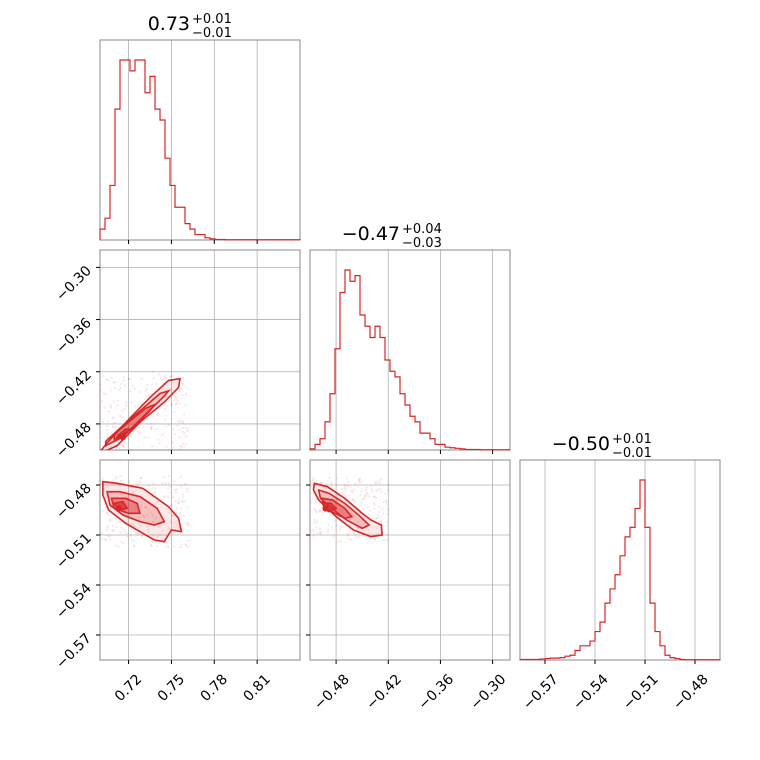 The image size is (760, 760). Describe the element at coordinates (410, 560) in the screenshot. I see `scatter-panel-1-2-frame` at that location.